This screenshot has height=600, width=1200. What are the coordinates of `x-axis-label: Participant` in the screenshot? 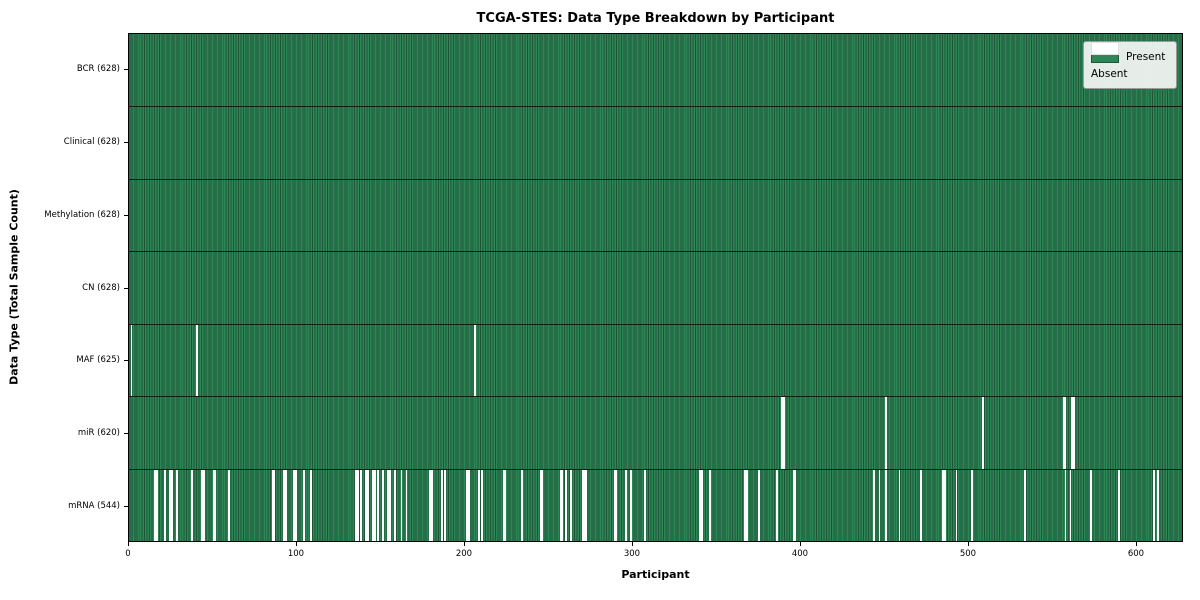 It's located at (655, 574).